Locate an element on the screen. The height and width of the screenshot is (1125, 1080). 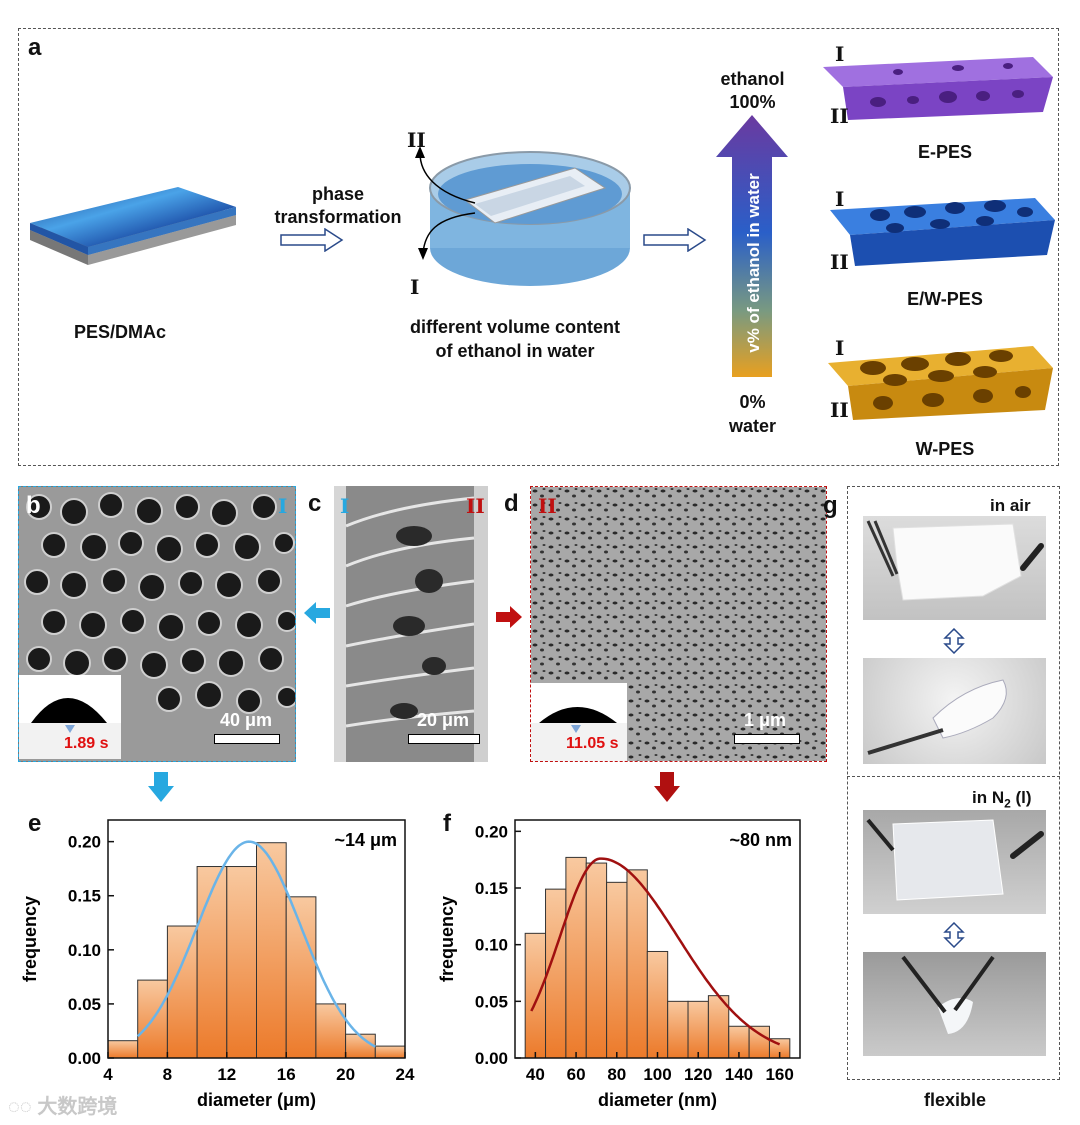
x-tick-label: 4 is located at coordinates (108, 1074).